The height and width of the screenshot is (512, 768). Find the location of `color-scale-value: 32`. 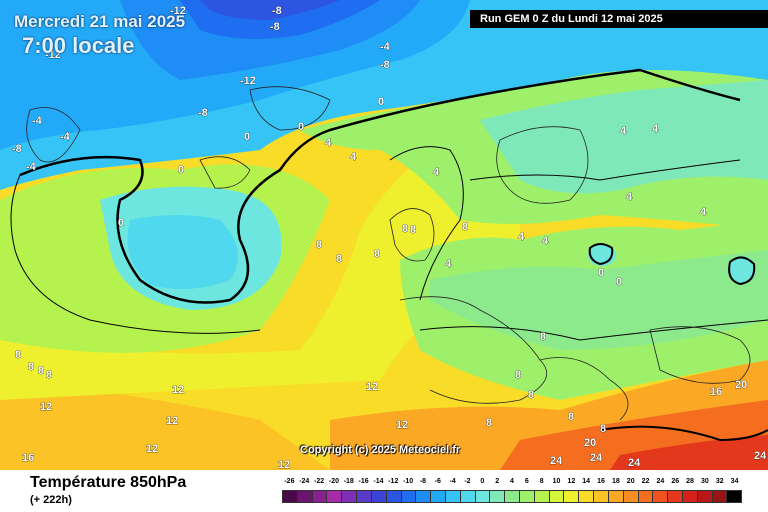

color-scale-value: 32 is located at coordinates (719, 481).